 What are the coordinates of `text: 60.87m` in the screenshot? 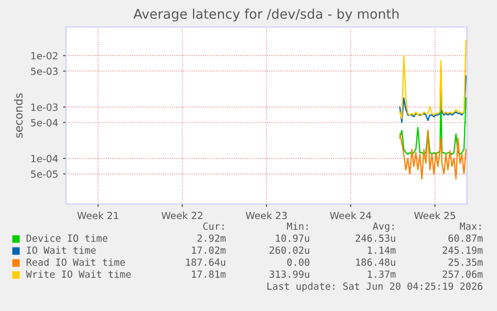 It's located at (465, 238).